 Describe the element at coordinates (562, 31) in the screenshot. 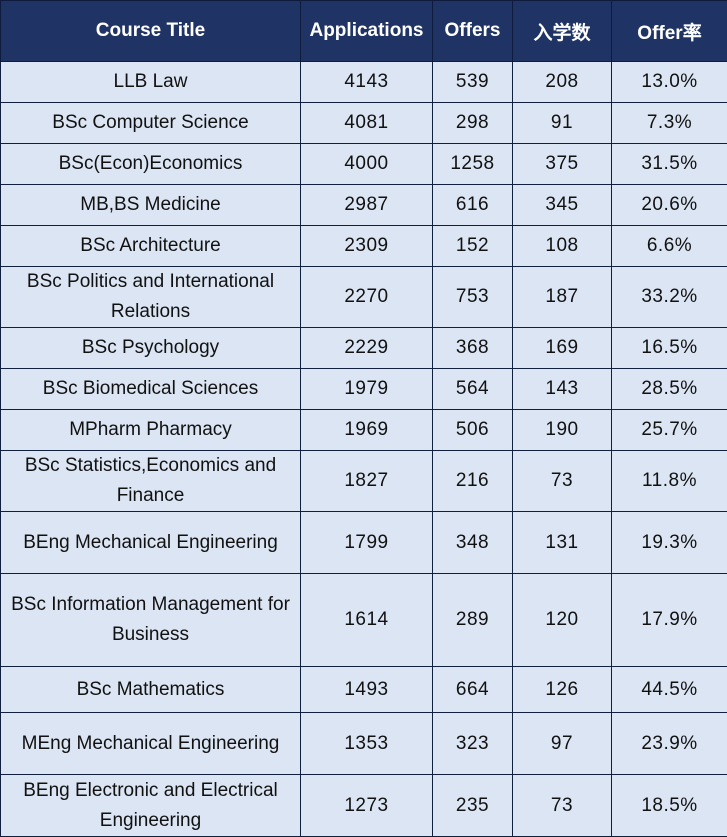

I see `header-cell: 入学数` at that location.